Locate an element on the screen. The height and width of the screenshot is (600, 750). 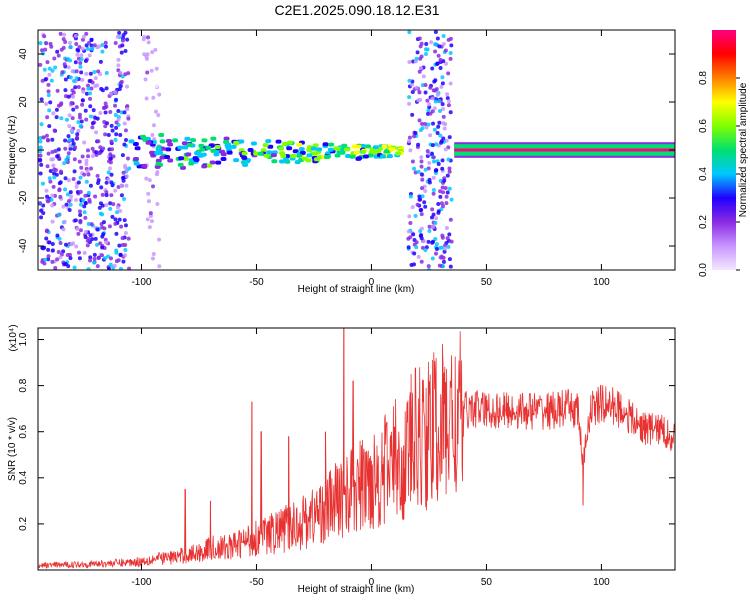
spectrogram-x-tick-label: -50 is located at coordinates (256, 282).